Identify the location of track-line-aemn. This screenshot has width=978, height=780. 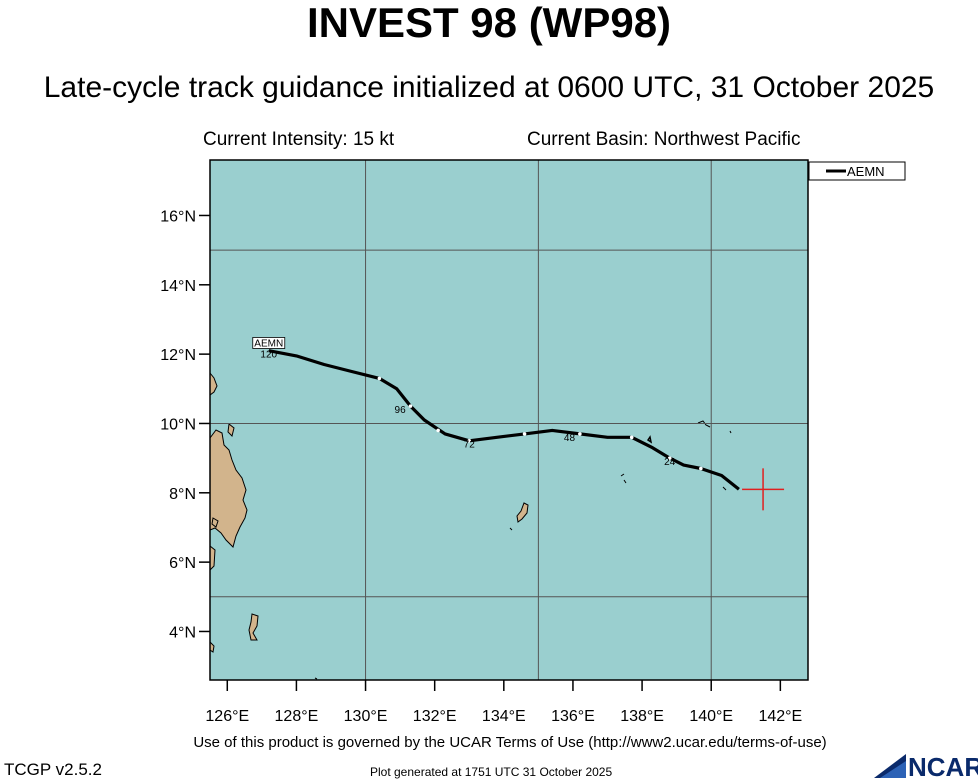
(504, 420).